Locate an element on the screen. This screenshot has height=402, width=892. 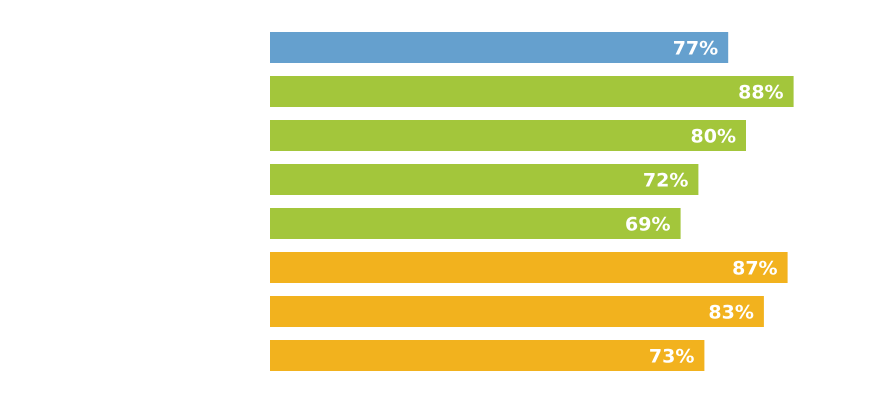
bar-value-label-3: 80% is located at coordinates (713, 137).